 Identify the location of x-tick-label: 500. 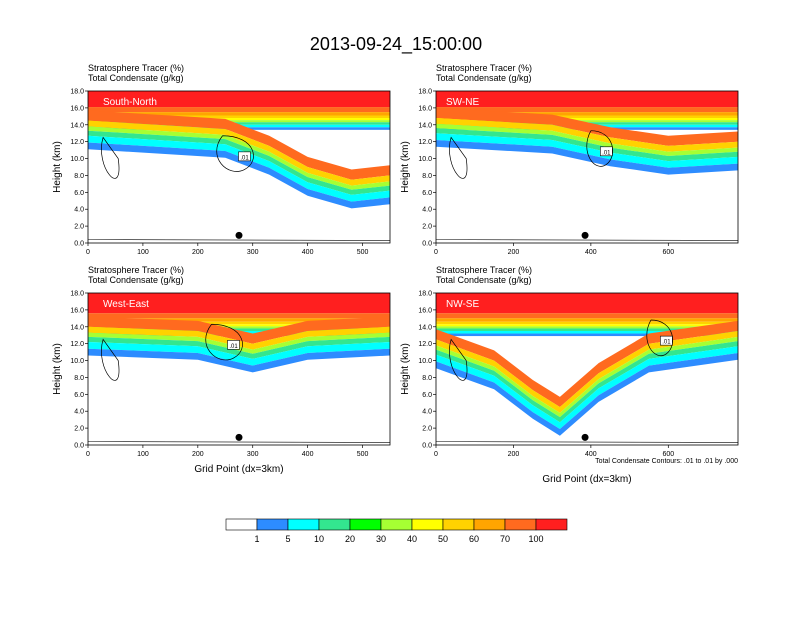
(363, 454).